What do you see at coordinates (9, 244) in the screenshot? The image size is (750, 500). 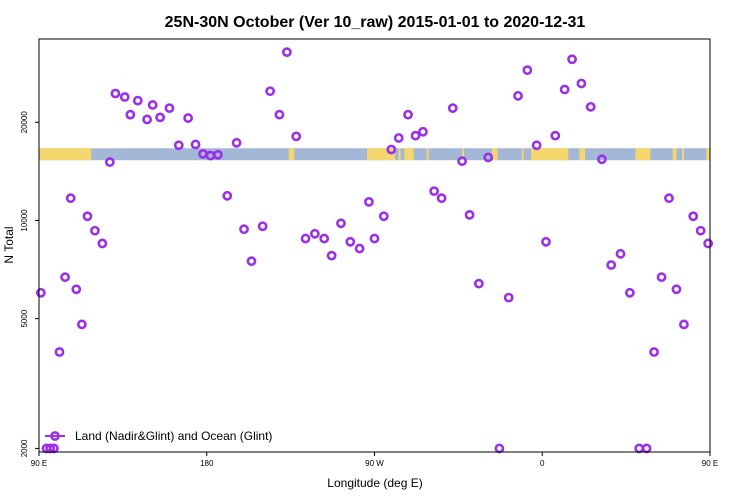 I see `y-axis-label: N Total` at bounding box center [9, 244].